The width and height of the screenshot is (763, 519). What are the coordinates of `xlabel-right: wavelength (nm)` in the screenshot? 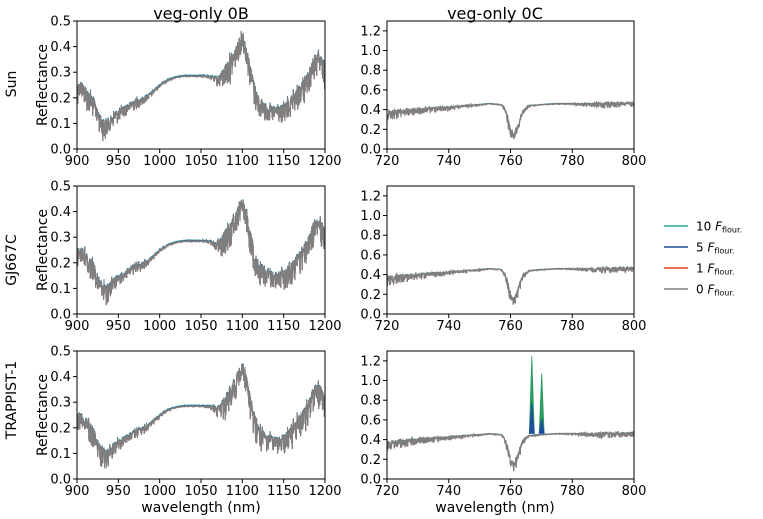 It's located at (494, 508).